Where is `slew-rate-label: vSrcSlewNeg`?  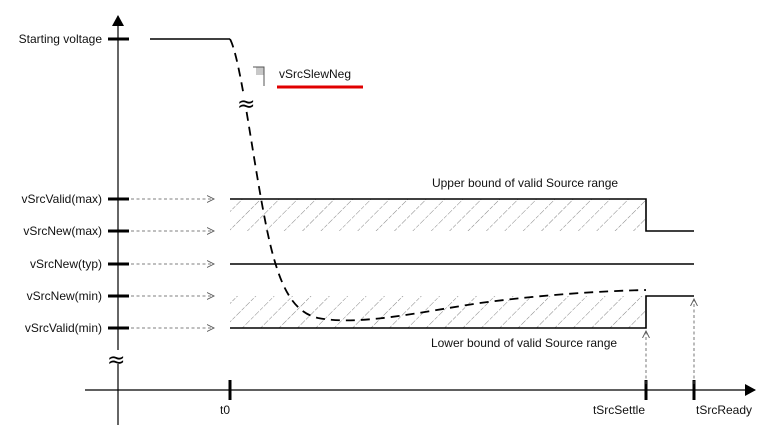 slew-rate-label: vSrcSlewNeg is located at coordinates (315, 74).